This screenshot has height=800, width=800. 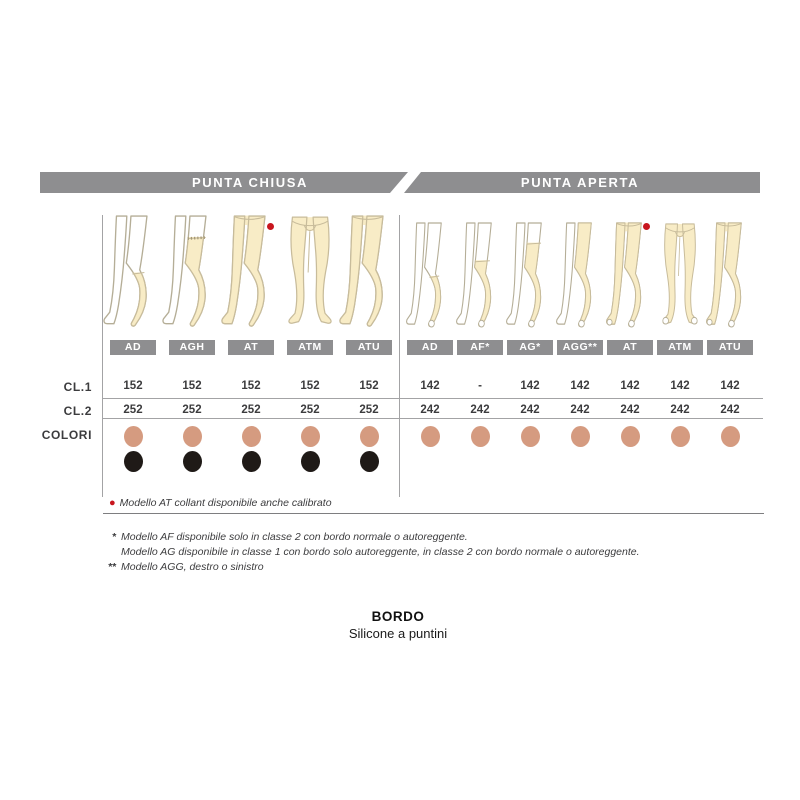 What do you see at coordinates (433, 418) in the screenshot?
I see `rule-under-cl2` at bounding box center [433, 418].